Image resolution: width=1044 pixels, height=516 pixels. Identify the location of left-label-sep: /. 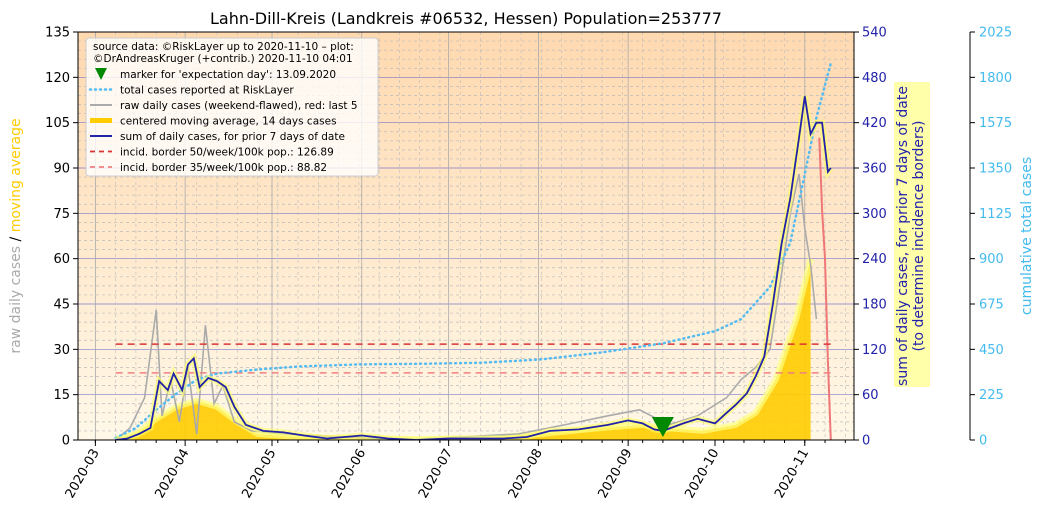
(16, 238).